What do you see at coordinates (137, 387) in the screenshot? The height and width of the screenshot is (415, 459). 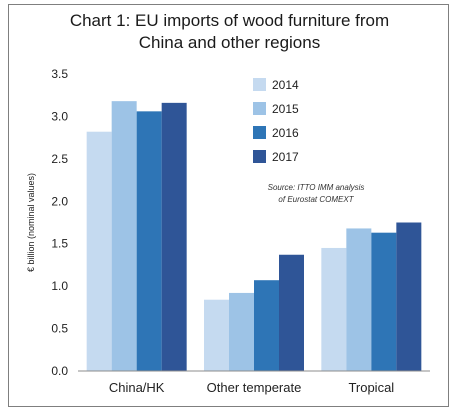 I see `x-category-label: China/HK` at bounding box center [137, 387].